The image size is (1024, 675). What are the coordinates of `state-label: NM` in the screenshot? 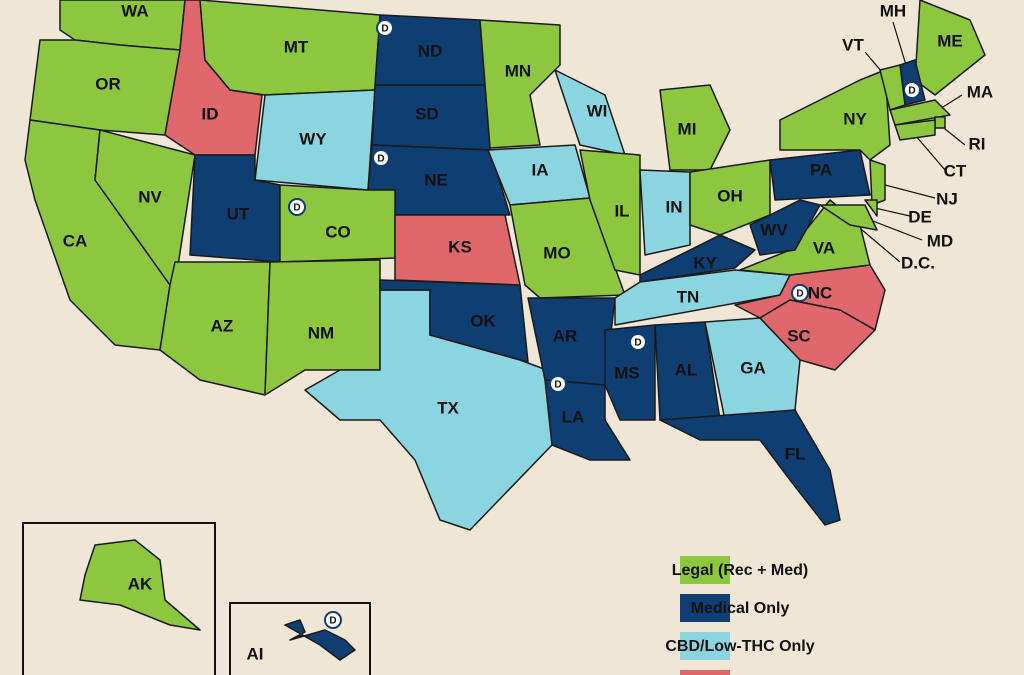 It's located at (321, 332).